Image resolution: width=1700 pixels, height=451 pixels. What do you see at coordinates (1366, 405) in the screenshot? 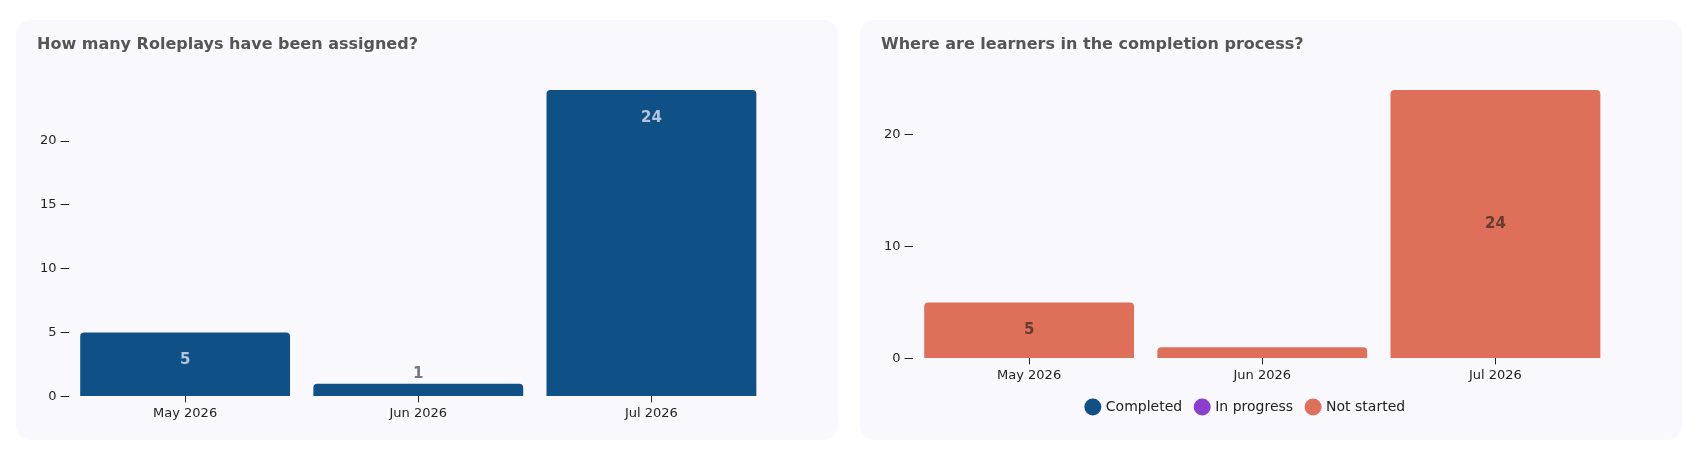
I see `legend-label: Not started` at bounding box center [1366, 405].